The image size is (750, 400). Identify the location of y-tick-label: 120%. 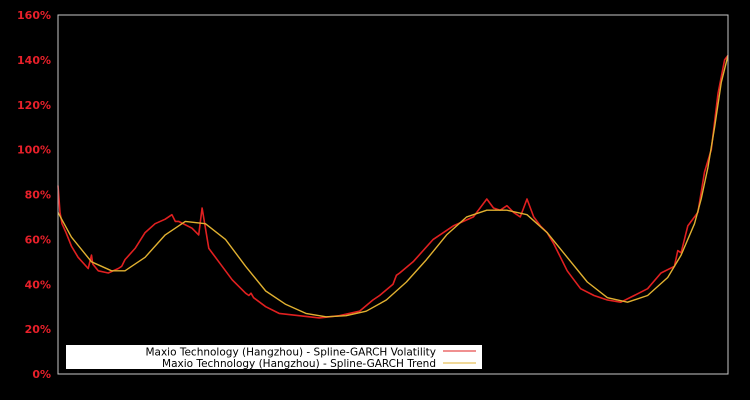
(34, 105).